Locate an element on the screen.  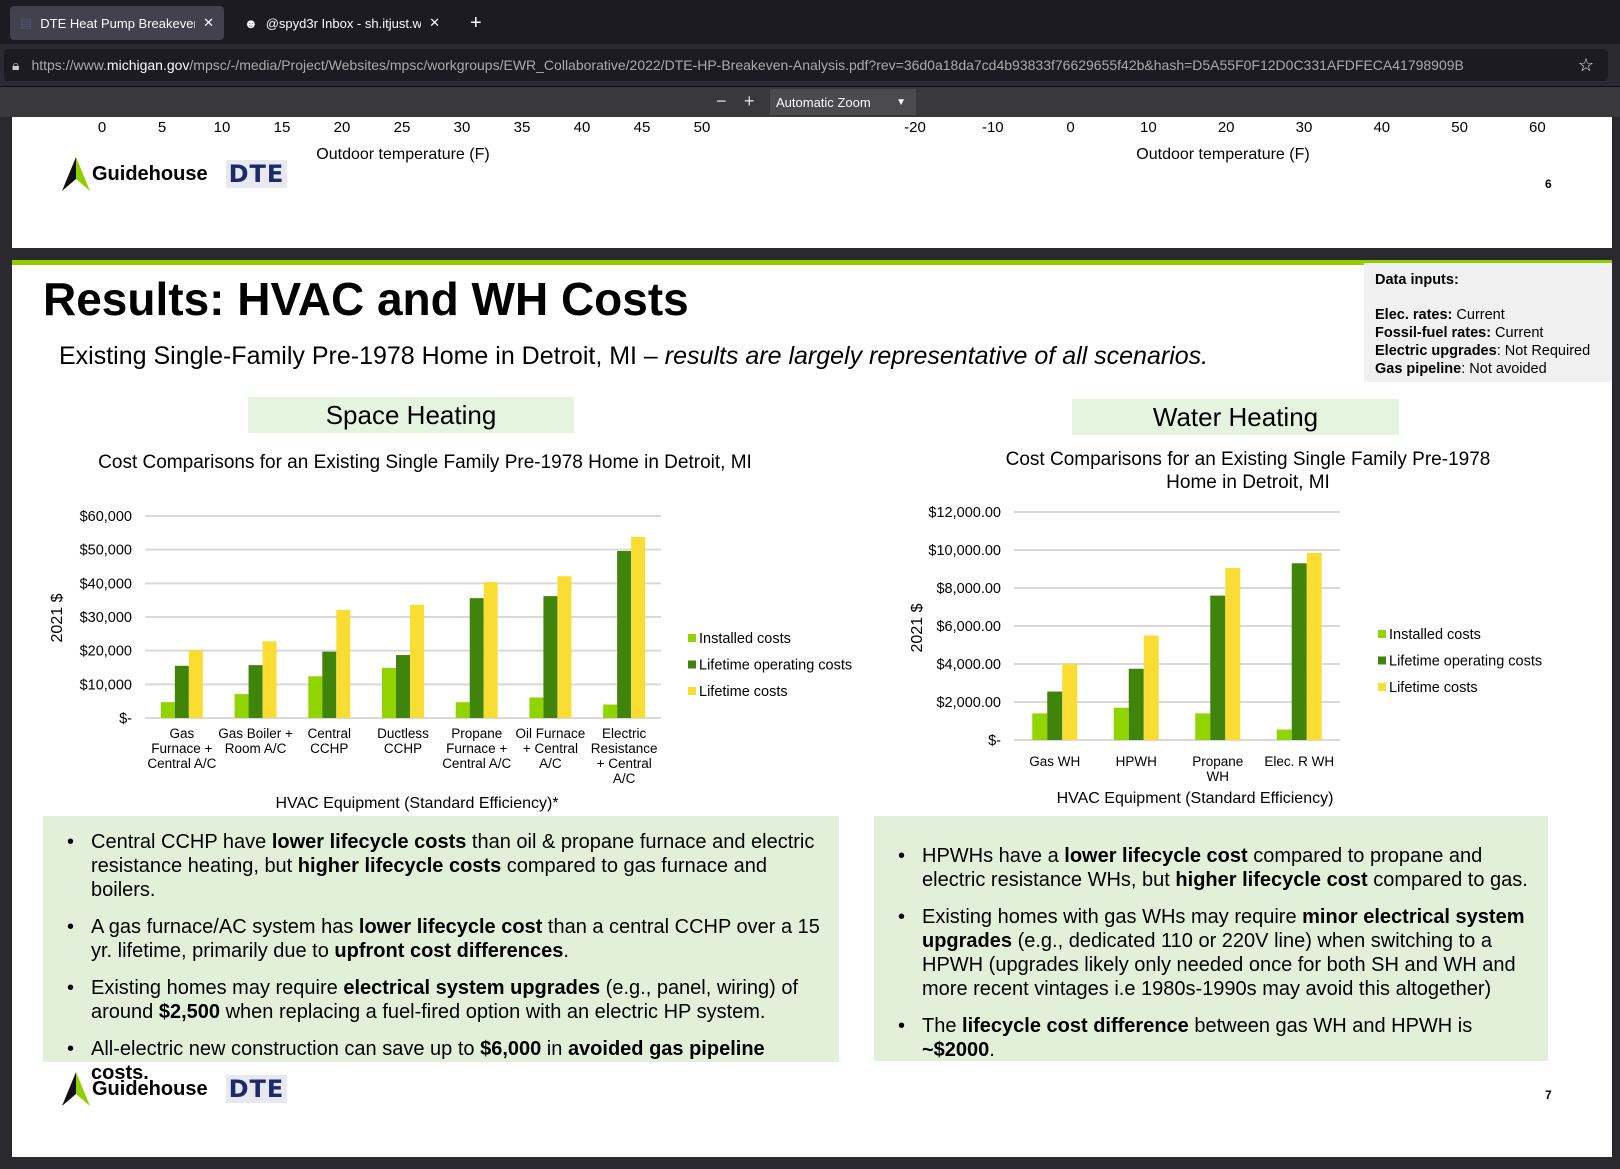
logo-row: Guidehouse DTE is located at coordinates (175, 1089).